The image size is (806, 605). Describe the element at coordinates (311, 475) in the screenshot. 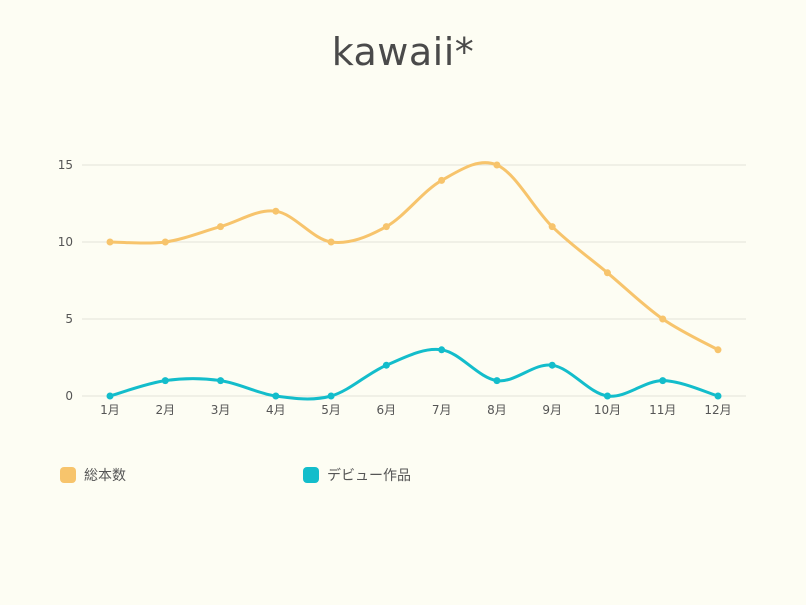

I see `legend-swatch-debut` at that location.